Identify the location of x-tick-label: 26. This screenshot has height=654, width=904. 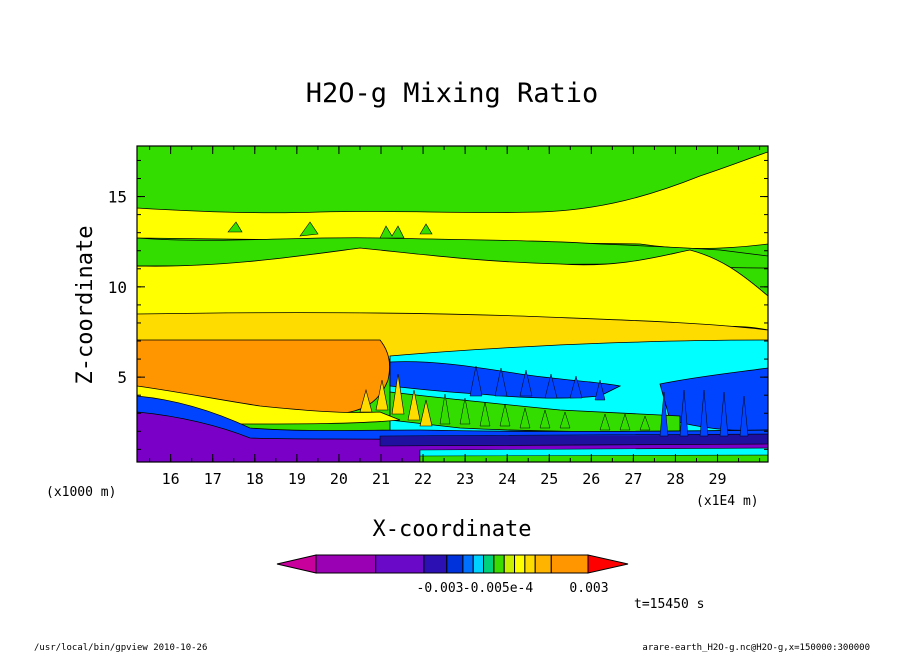
(591, 479).